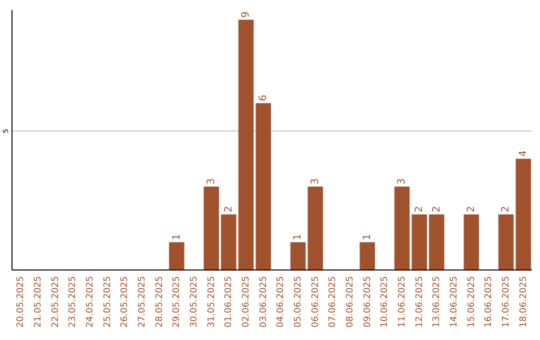 This screenshot has height=340, width=540. Describe the element at coordinates (107, 302) in the screenshot. I see `x-tick-label: 25.05.2025` at that location.